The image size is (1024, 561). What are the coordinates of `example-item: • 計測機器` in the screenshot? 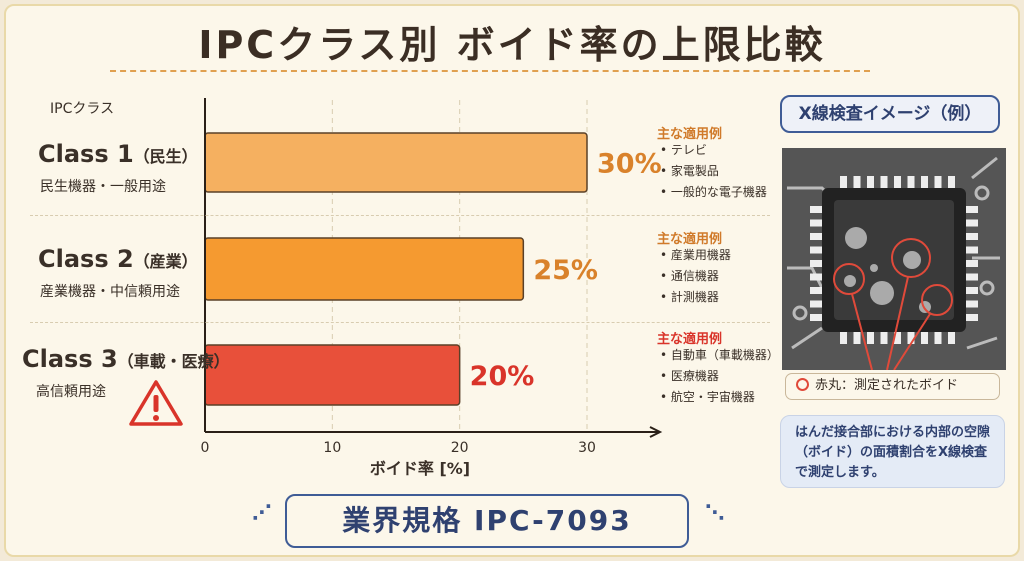 It's located at (689, 297).